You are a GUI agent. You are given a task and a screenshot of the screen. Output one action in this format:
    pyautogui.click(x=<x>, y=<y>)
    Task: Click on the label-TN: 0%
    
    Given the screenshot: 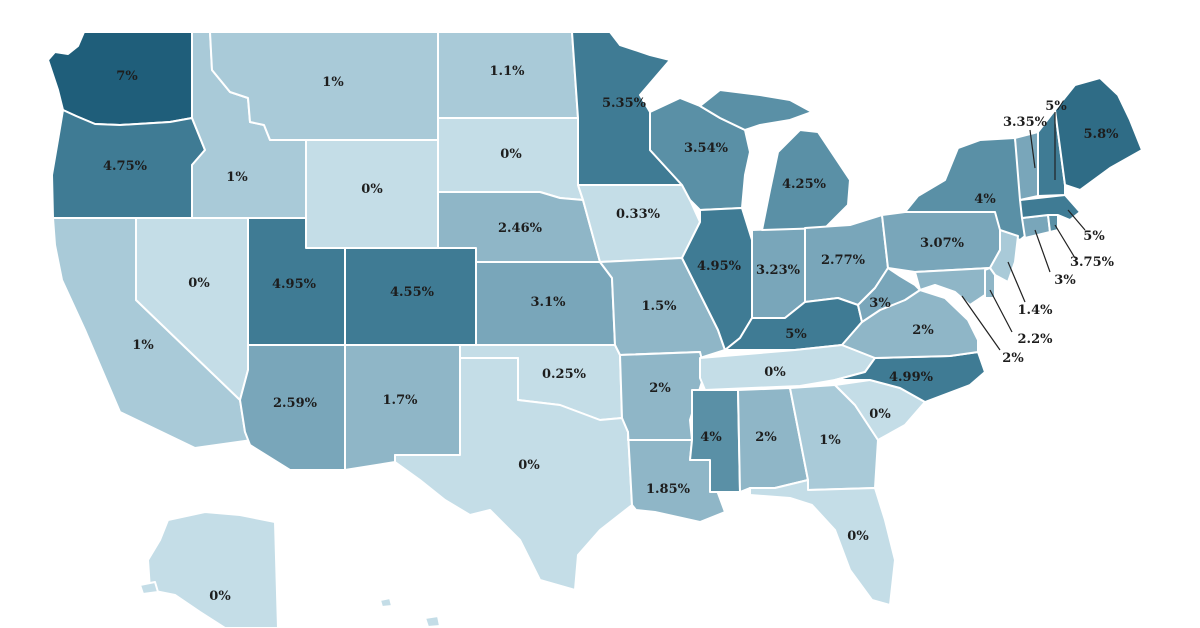 What is the action you would take?
    pyautogui.click(x=775, y=372)
    